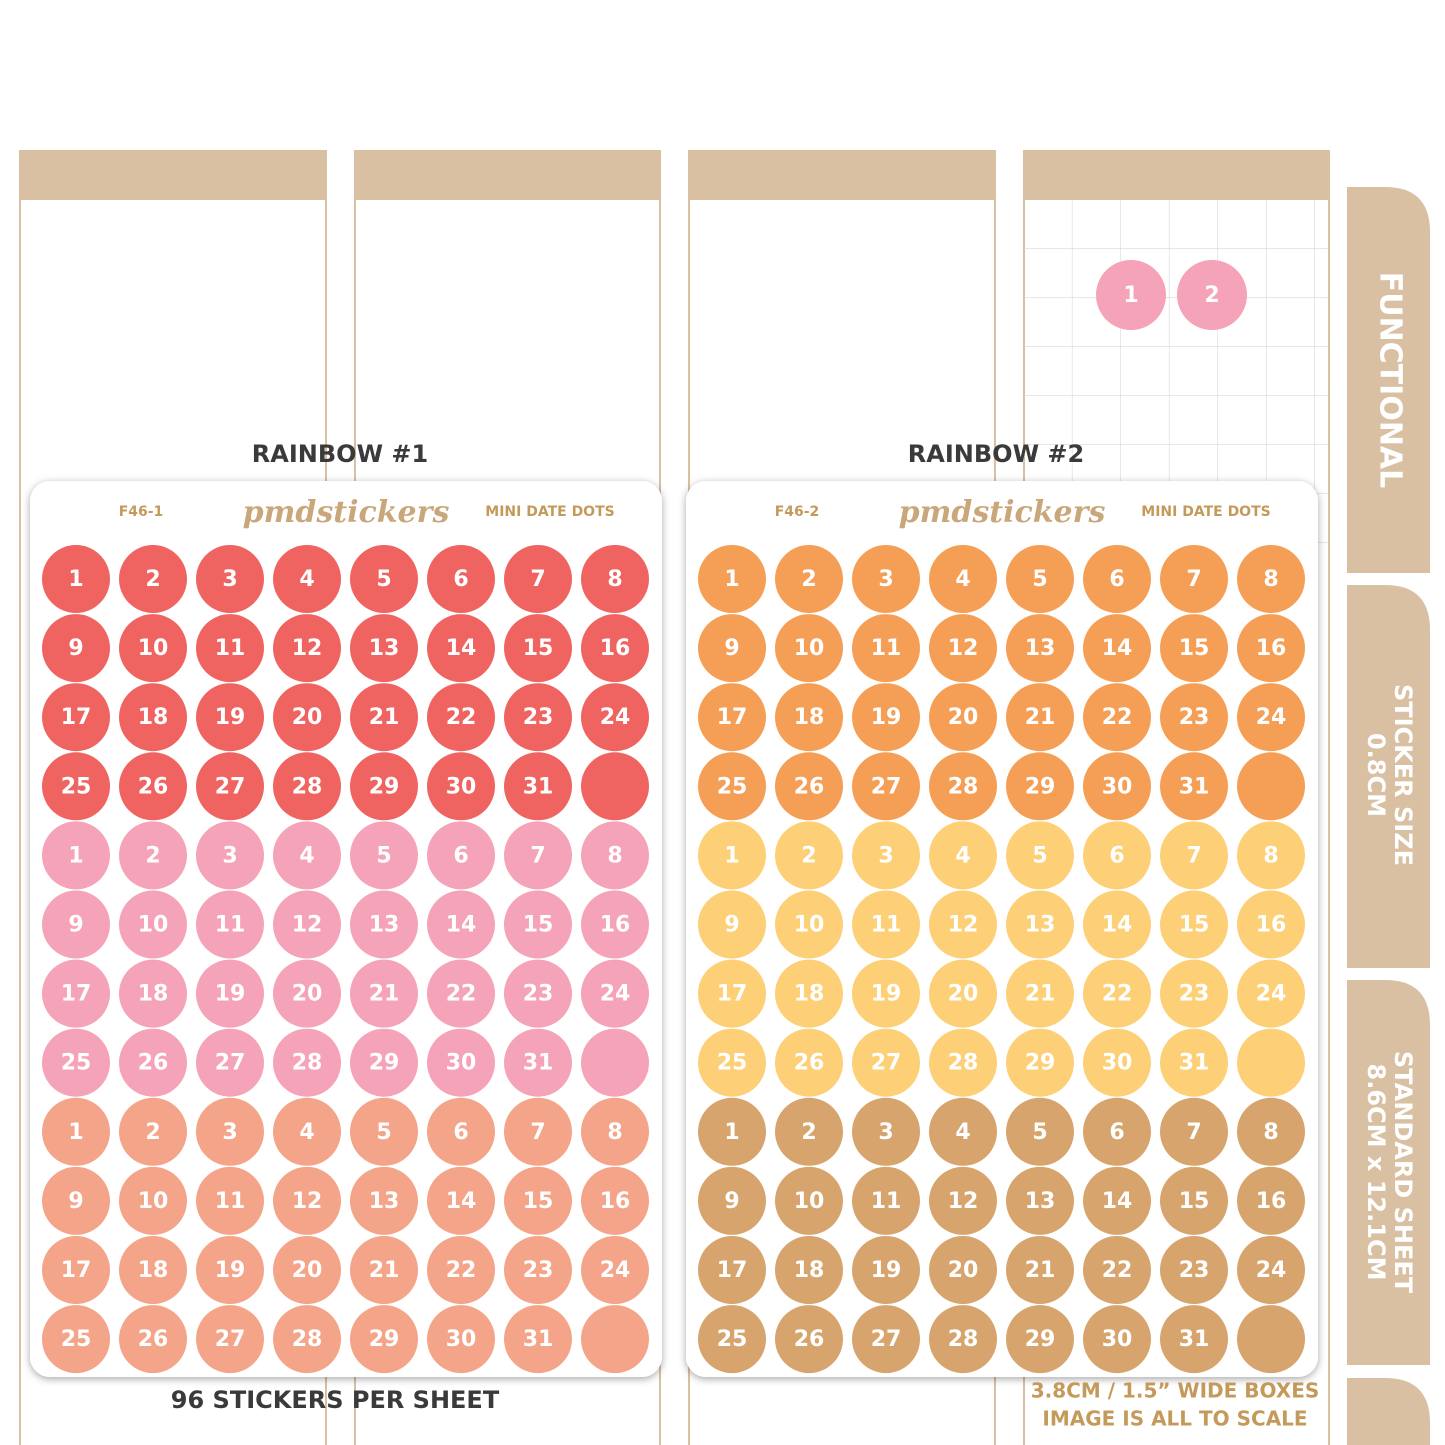 Image resolution: width=1445 pixels, height=1445 pixels. I want to click on preview-dot-label: 1, so click(1130, 295).